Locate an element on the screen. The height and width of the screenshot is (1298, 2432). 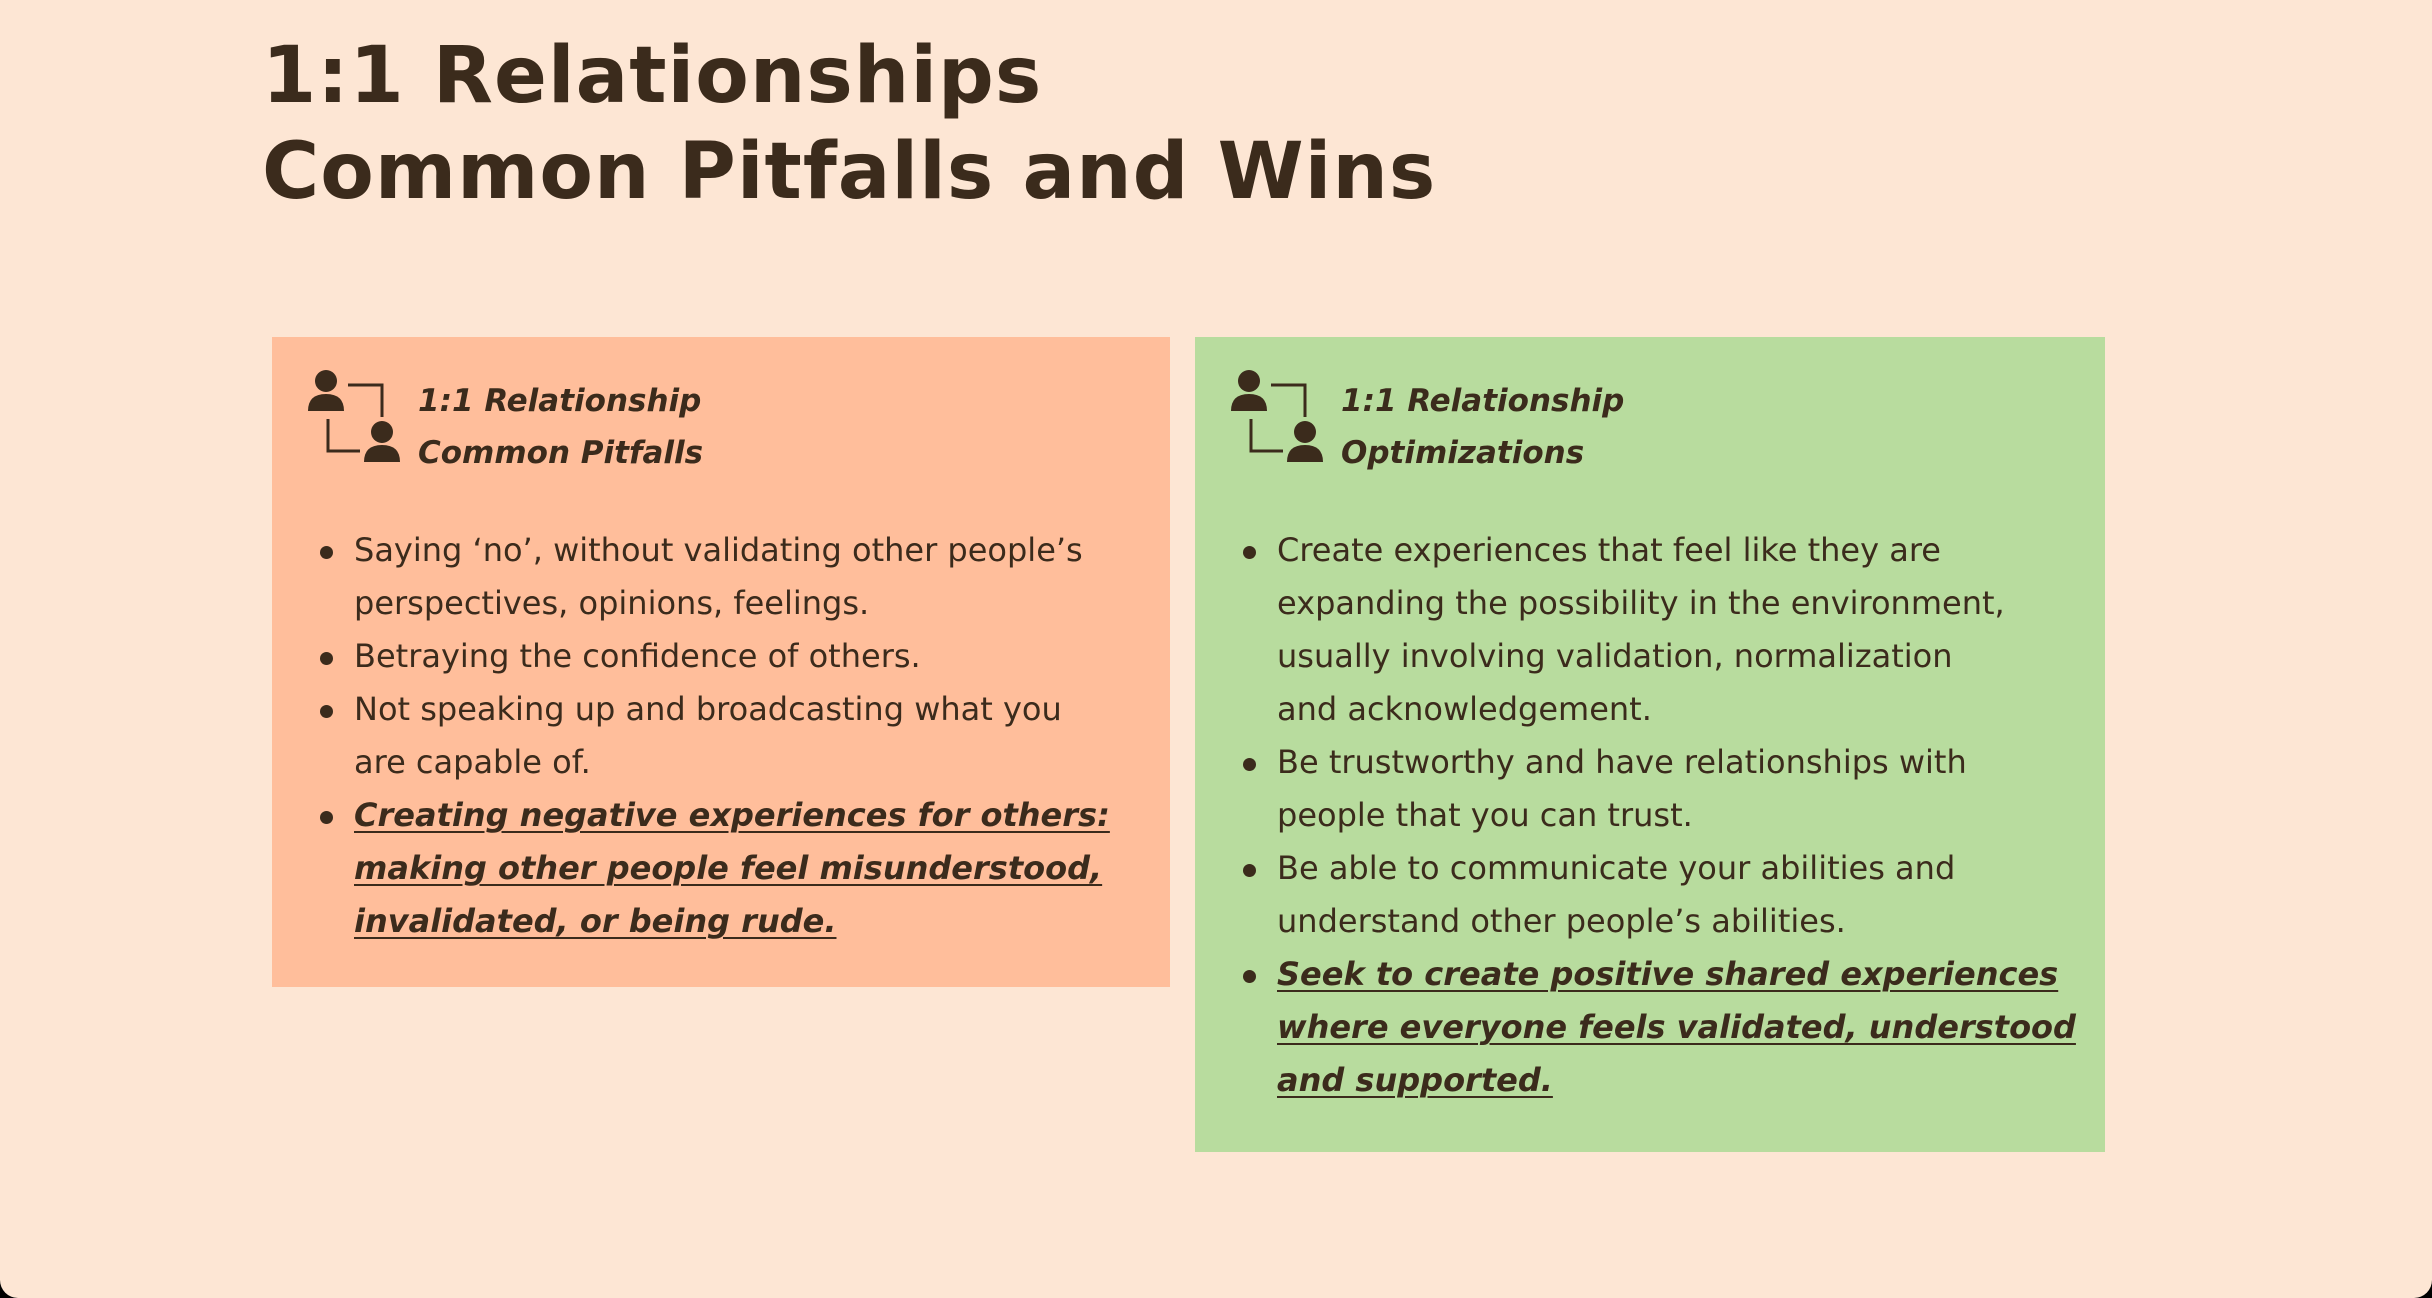
optimizations-heading-line-1: 1:1 Relationship is located at coordinates (1483, 401).